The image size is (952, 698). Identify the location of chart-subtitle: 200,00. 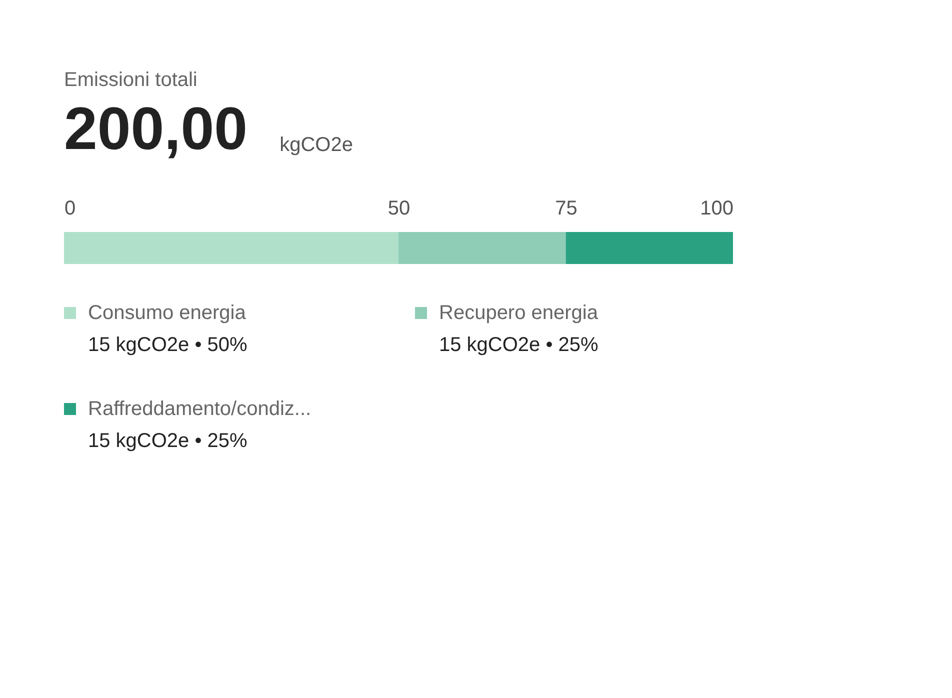
(156, 128).